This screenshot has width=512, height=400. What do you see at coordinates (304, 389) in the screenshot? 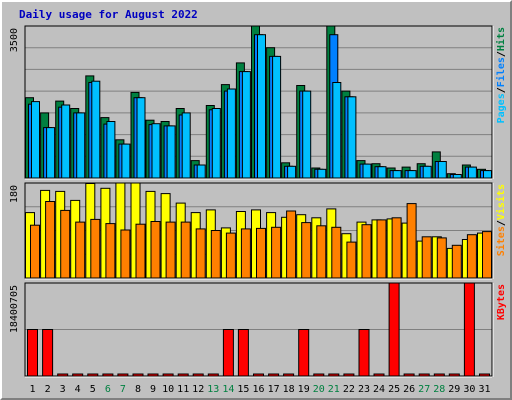
I see `x-tick-label-day-19: 19` at bounding box center [304, 389].